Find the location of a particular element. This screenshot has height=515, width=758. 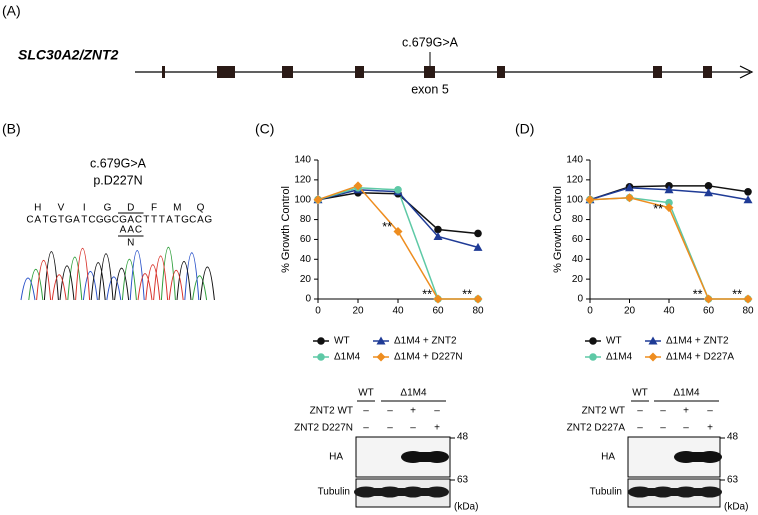

protein-label: p.D227N is located at coordinates (117, 180).